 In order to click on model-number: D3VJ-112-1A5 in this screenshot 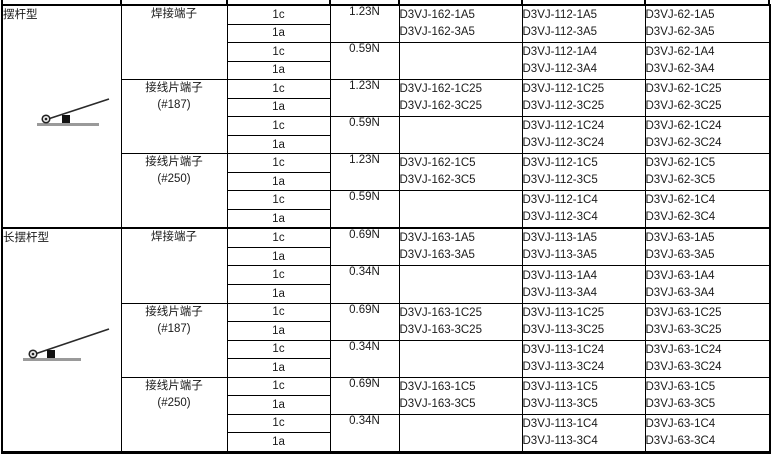, I will do `click(560, 15)`.